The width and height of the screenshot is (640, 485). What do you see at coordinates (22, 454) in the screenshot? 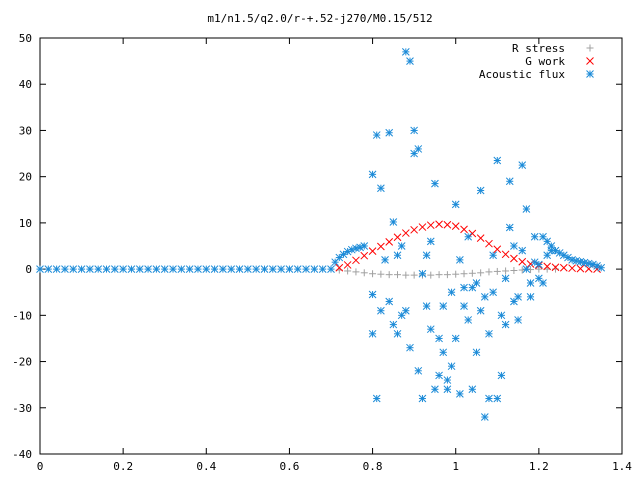
I see `y-tick-label: -40` at bounding box center [22, 454].